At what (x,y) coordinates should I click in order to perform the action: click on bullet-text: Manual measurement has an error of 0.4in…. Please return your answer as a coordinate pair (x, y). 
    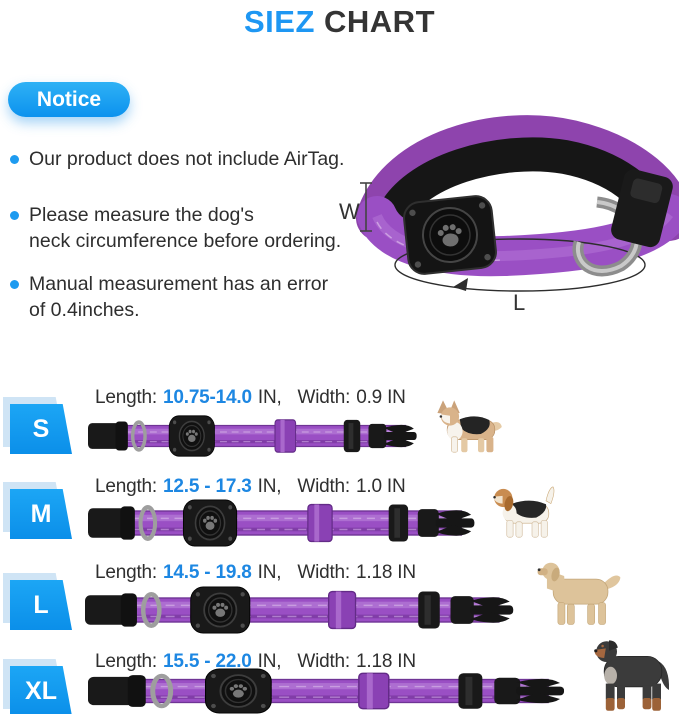
    Looking at the image, I should click on (179, 297).